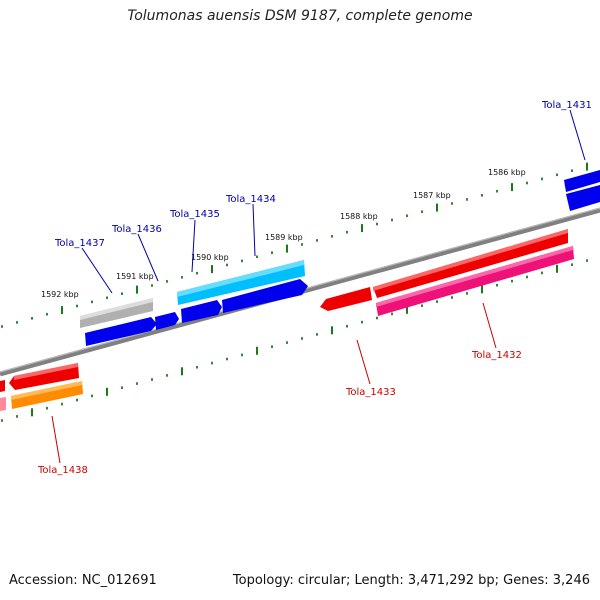 Image resolution: width=600 pixels, height=600 pixels. What do you see at coordinates (470, 263) in the screenshot?
I see `gene-tola-1433b` at bounding box center [470, 263].